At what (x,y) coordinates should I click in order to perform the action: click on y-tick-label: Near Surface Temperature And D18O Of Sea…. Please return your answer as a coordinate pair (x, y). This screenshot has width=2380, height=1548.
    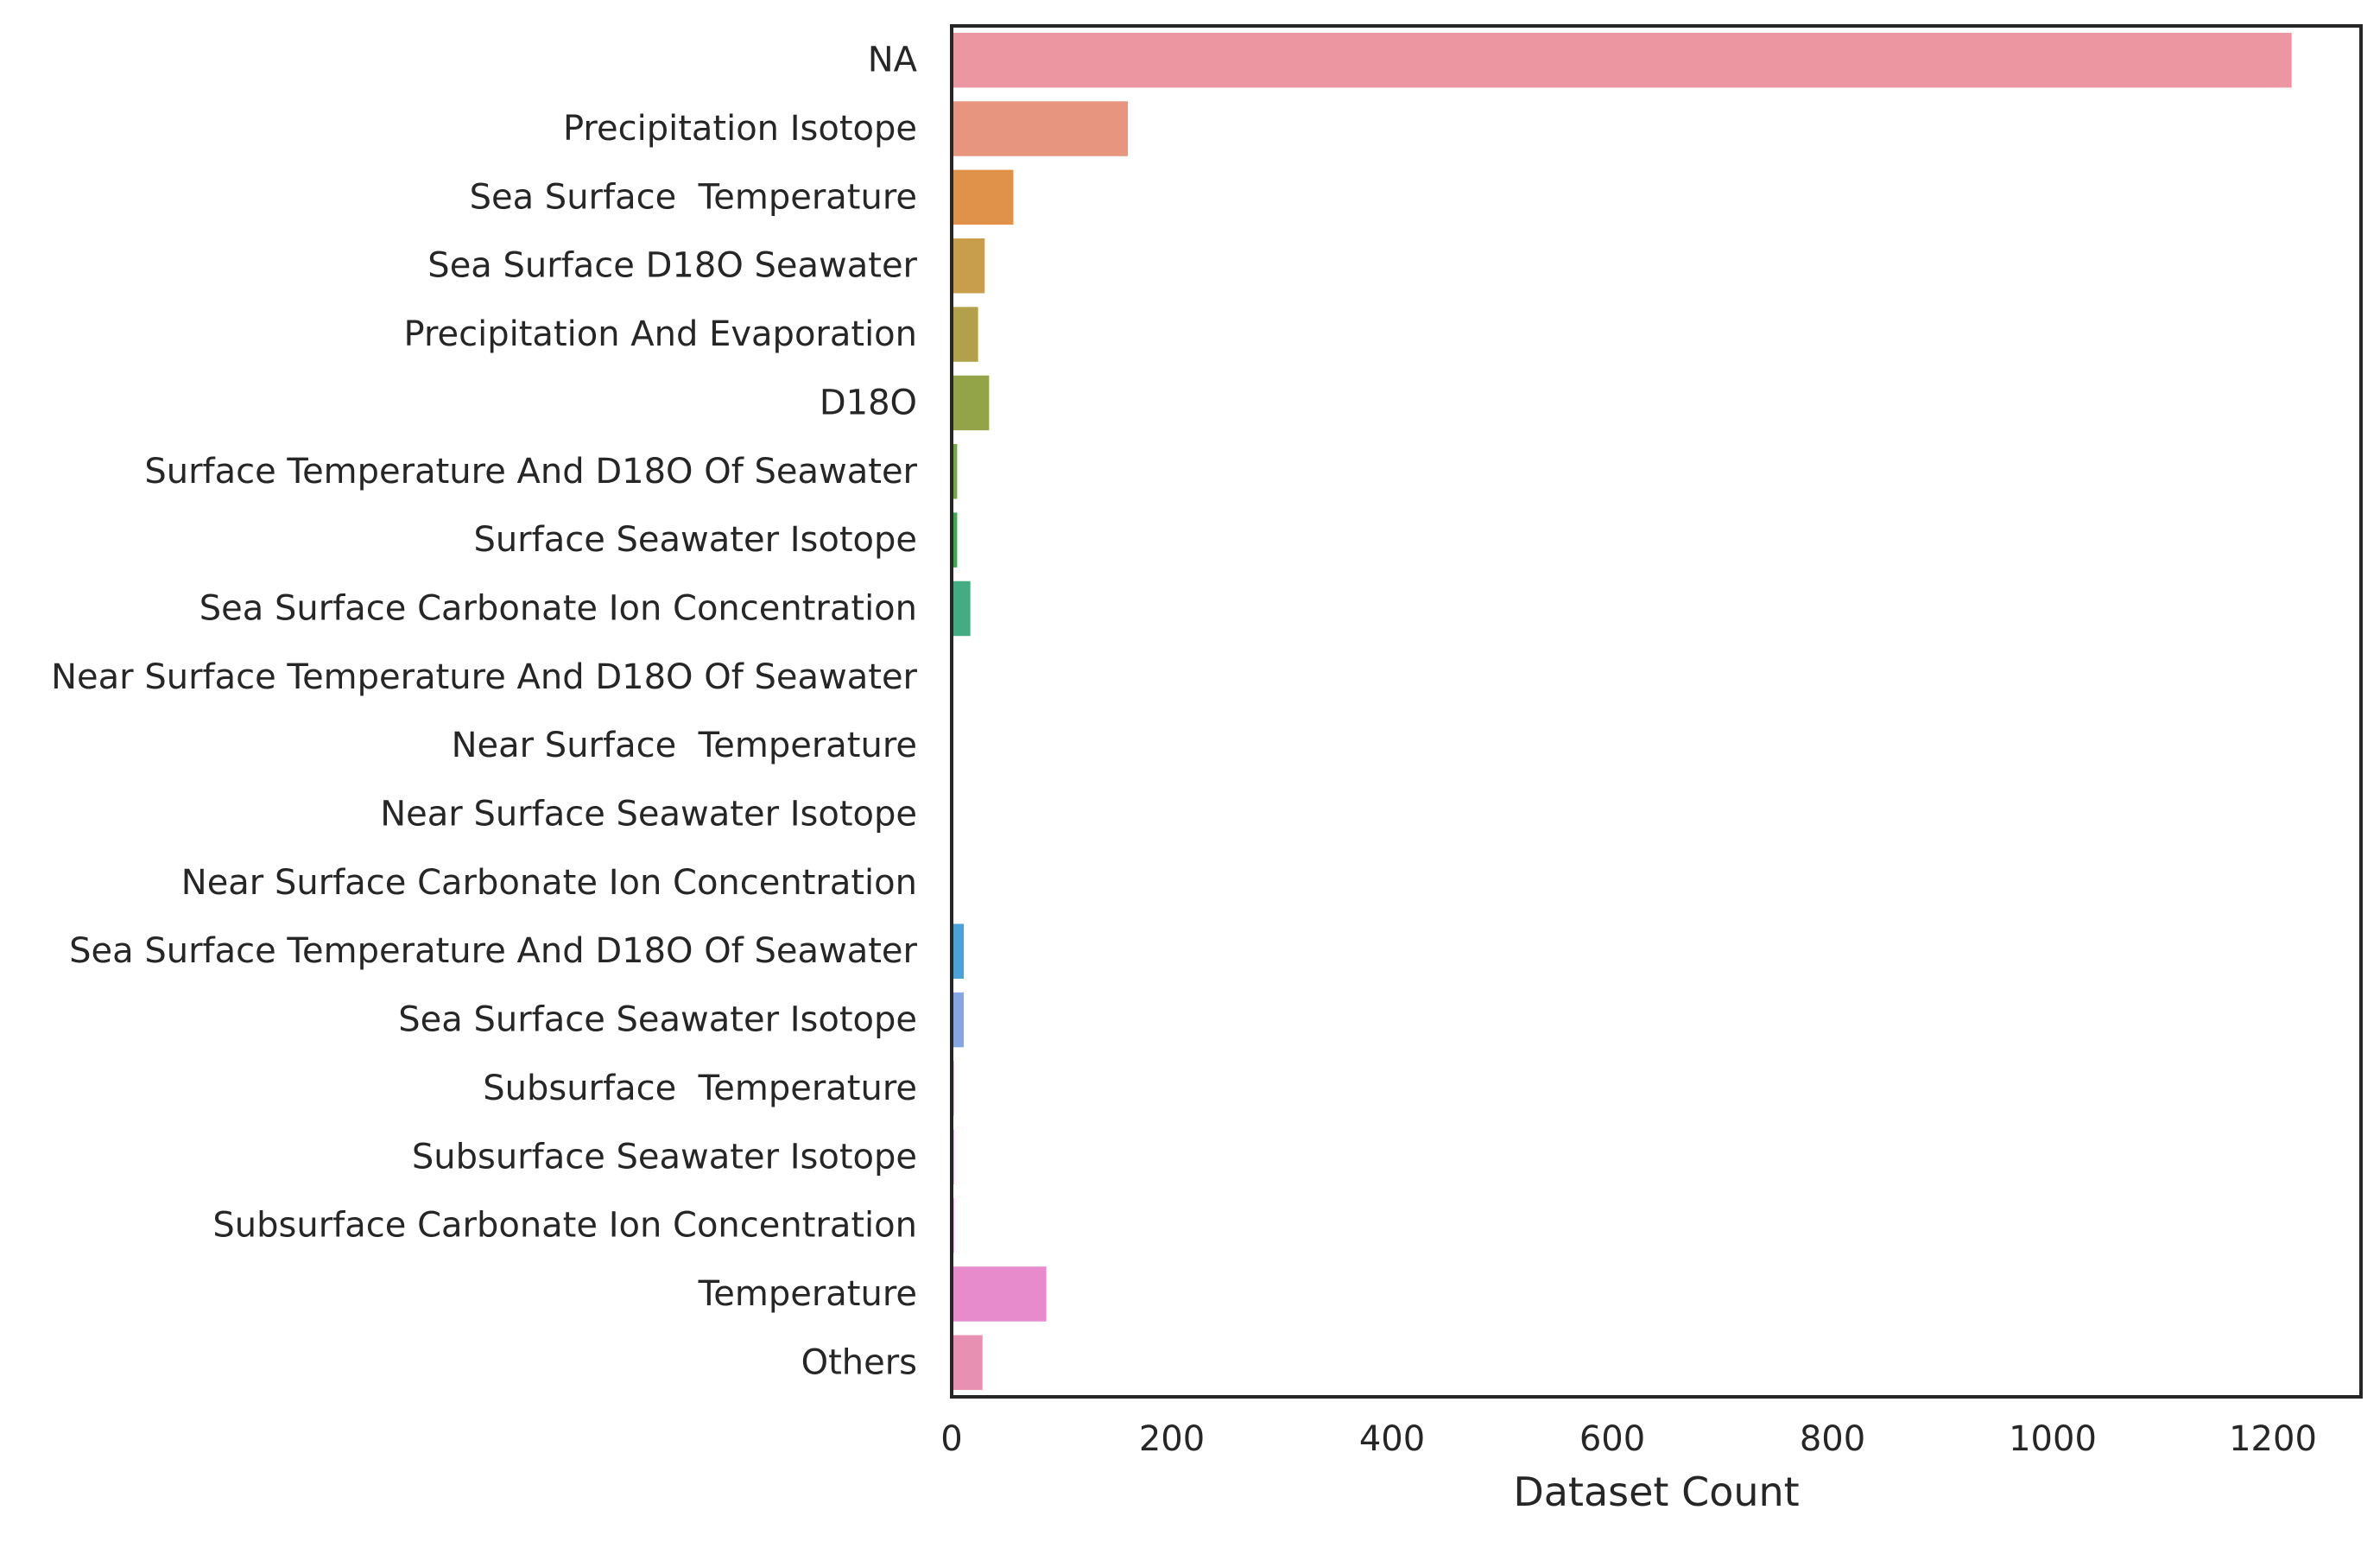
    Looking at the image, I should click on (484, 677).